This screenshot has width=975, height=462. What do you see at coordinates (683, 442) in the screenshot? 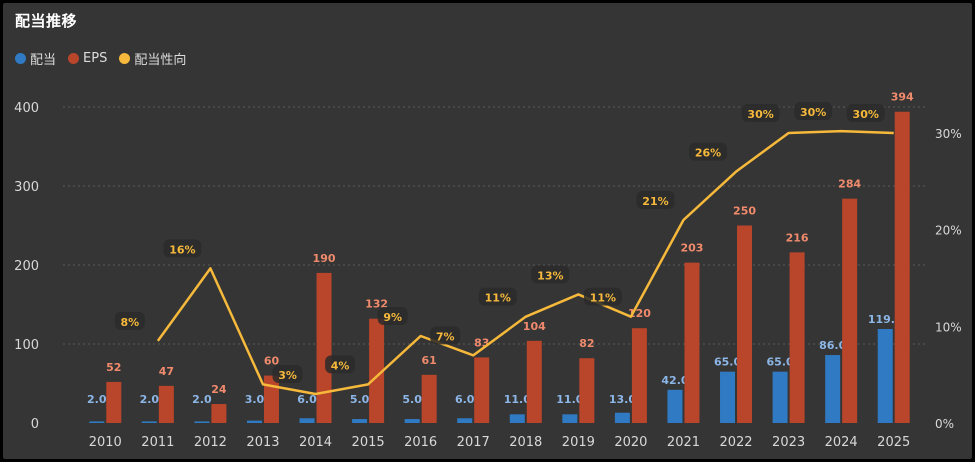
I see `x-tick-label: 2021` at bounding box center [683, 442].